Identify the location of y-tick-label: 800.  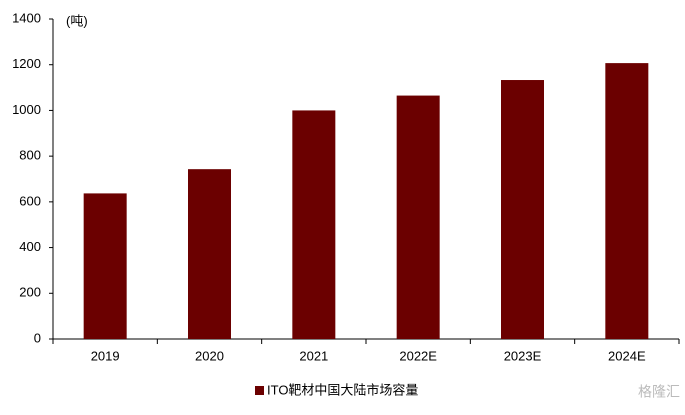
(30, 155).